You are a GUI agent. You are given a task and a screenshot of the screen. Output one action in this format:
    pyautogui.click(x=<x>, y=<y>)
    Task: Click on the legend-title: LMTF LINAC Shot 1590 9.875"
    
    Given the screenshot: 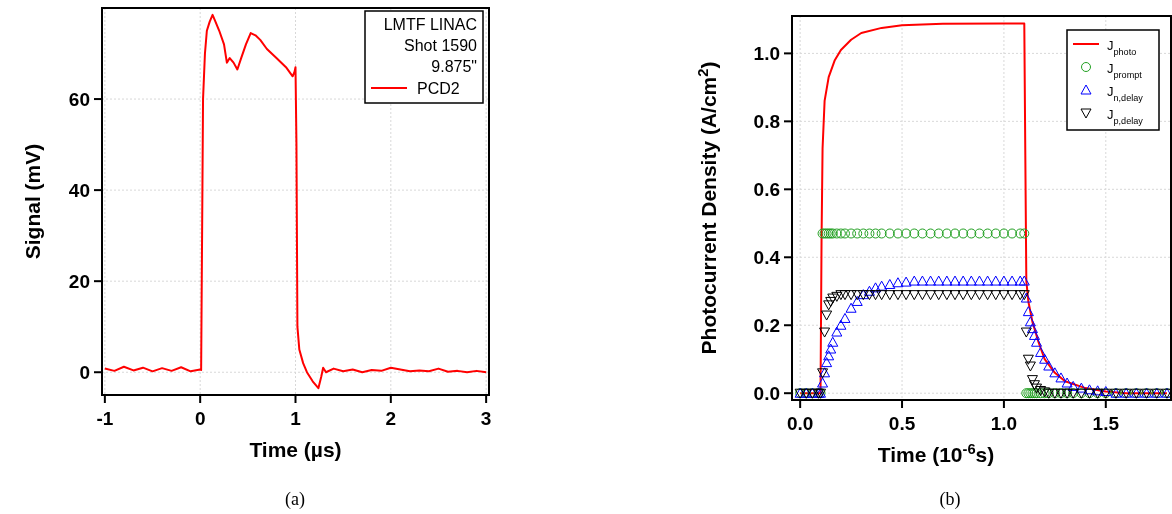 What is the action you would take?
    pyautogui.click(x=430, y=45)
    